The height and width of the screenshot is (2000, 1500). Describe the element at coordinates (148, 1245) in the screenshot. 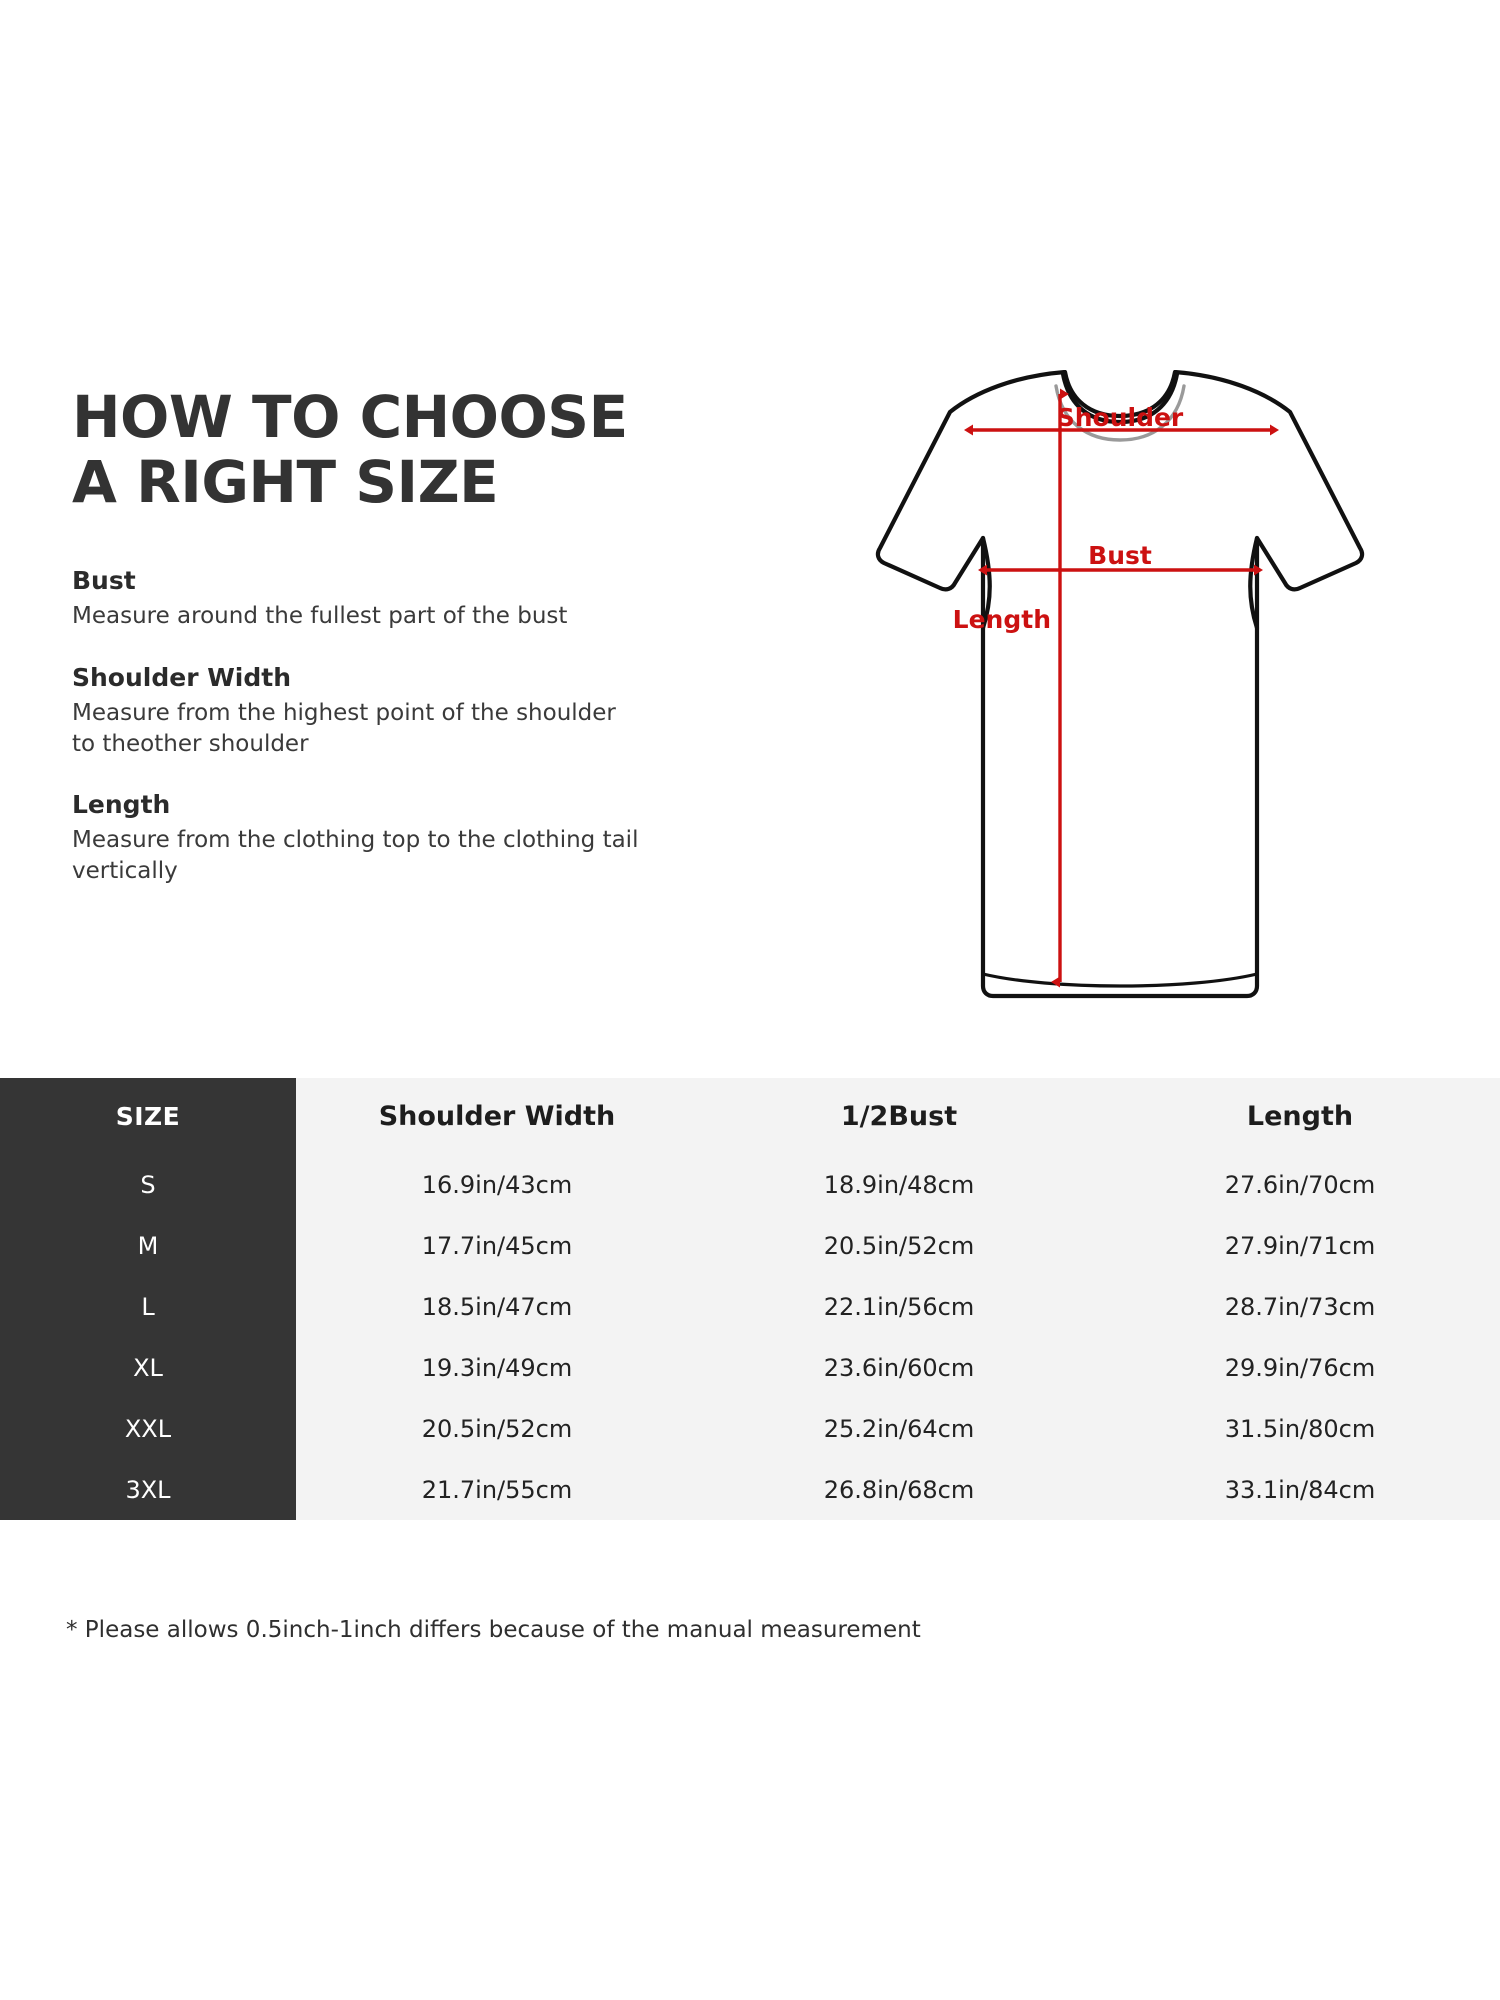

I see `cell-size: M` at that location.